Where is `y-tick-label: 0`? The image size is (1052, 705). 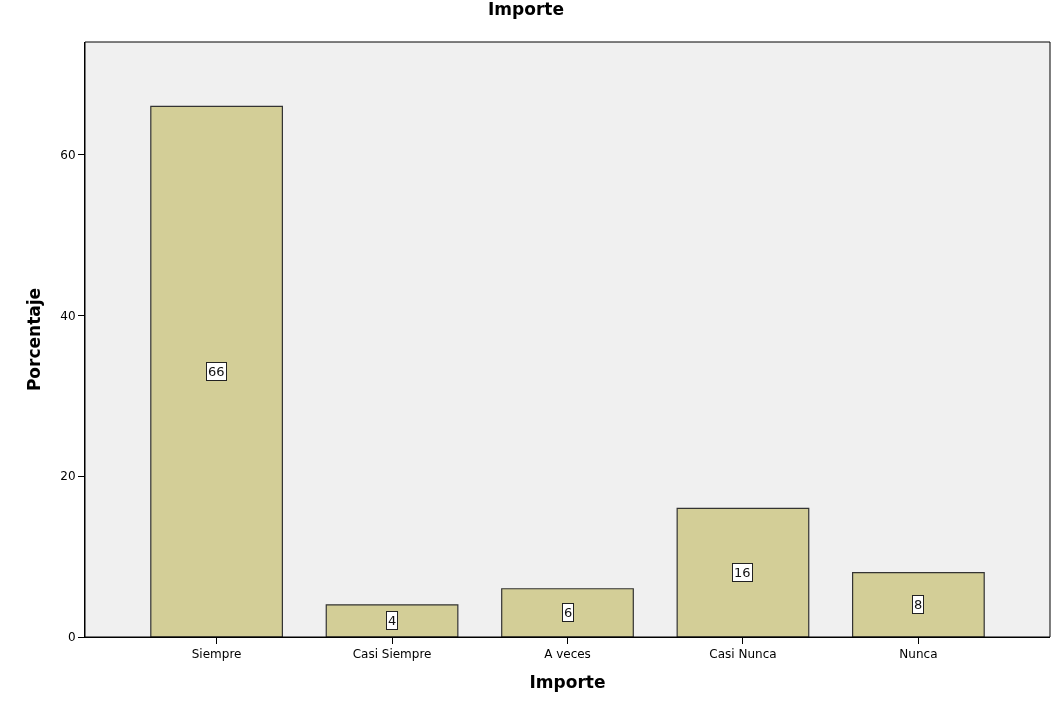 y-tick-label: 0 is located at coordinates (71, 637).